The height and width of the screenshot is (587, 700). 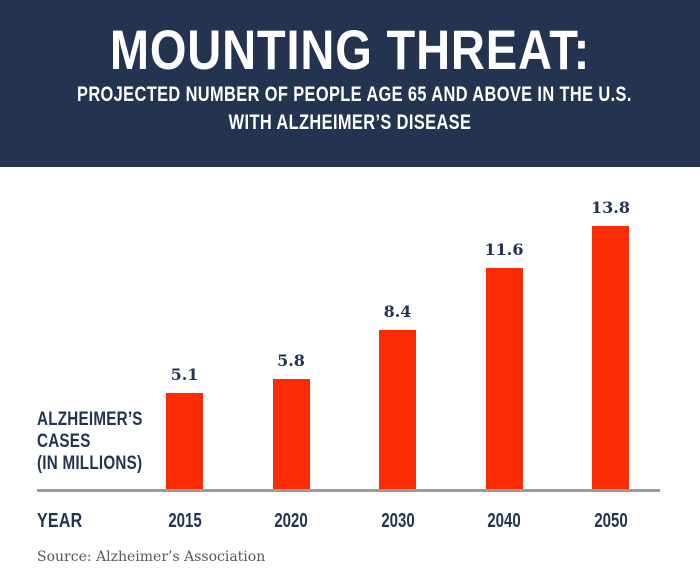 What do you see at coordinates (397, 521) in the screenshot?
I see `x-tick-label-2030: 2030` at bounding box center [397, 521].